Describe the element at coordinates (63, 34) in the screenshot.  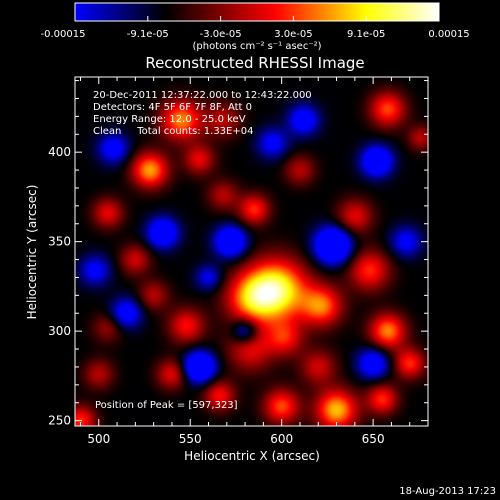
I see `colorbar-tick-label: -0.00015` at that location.